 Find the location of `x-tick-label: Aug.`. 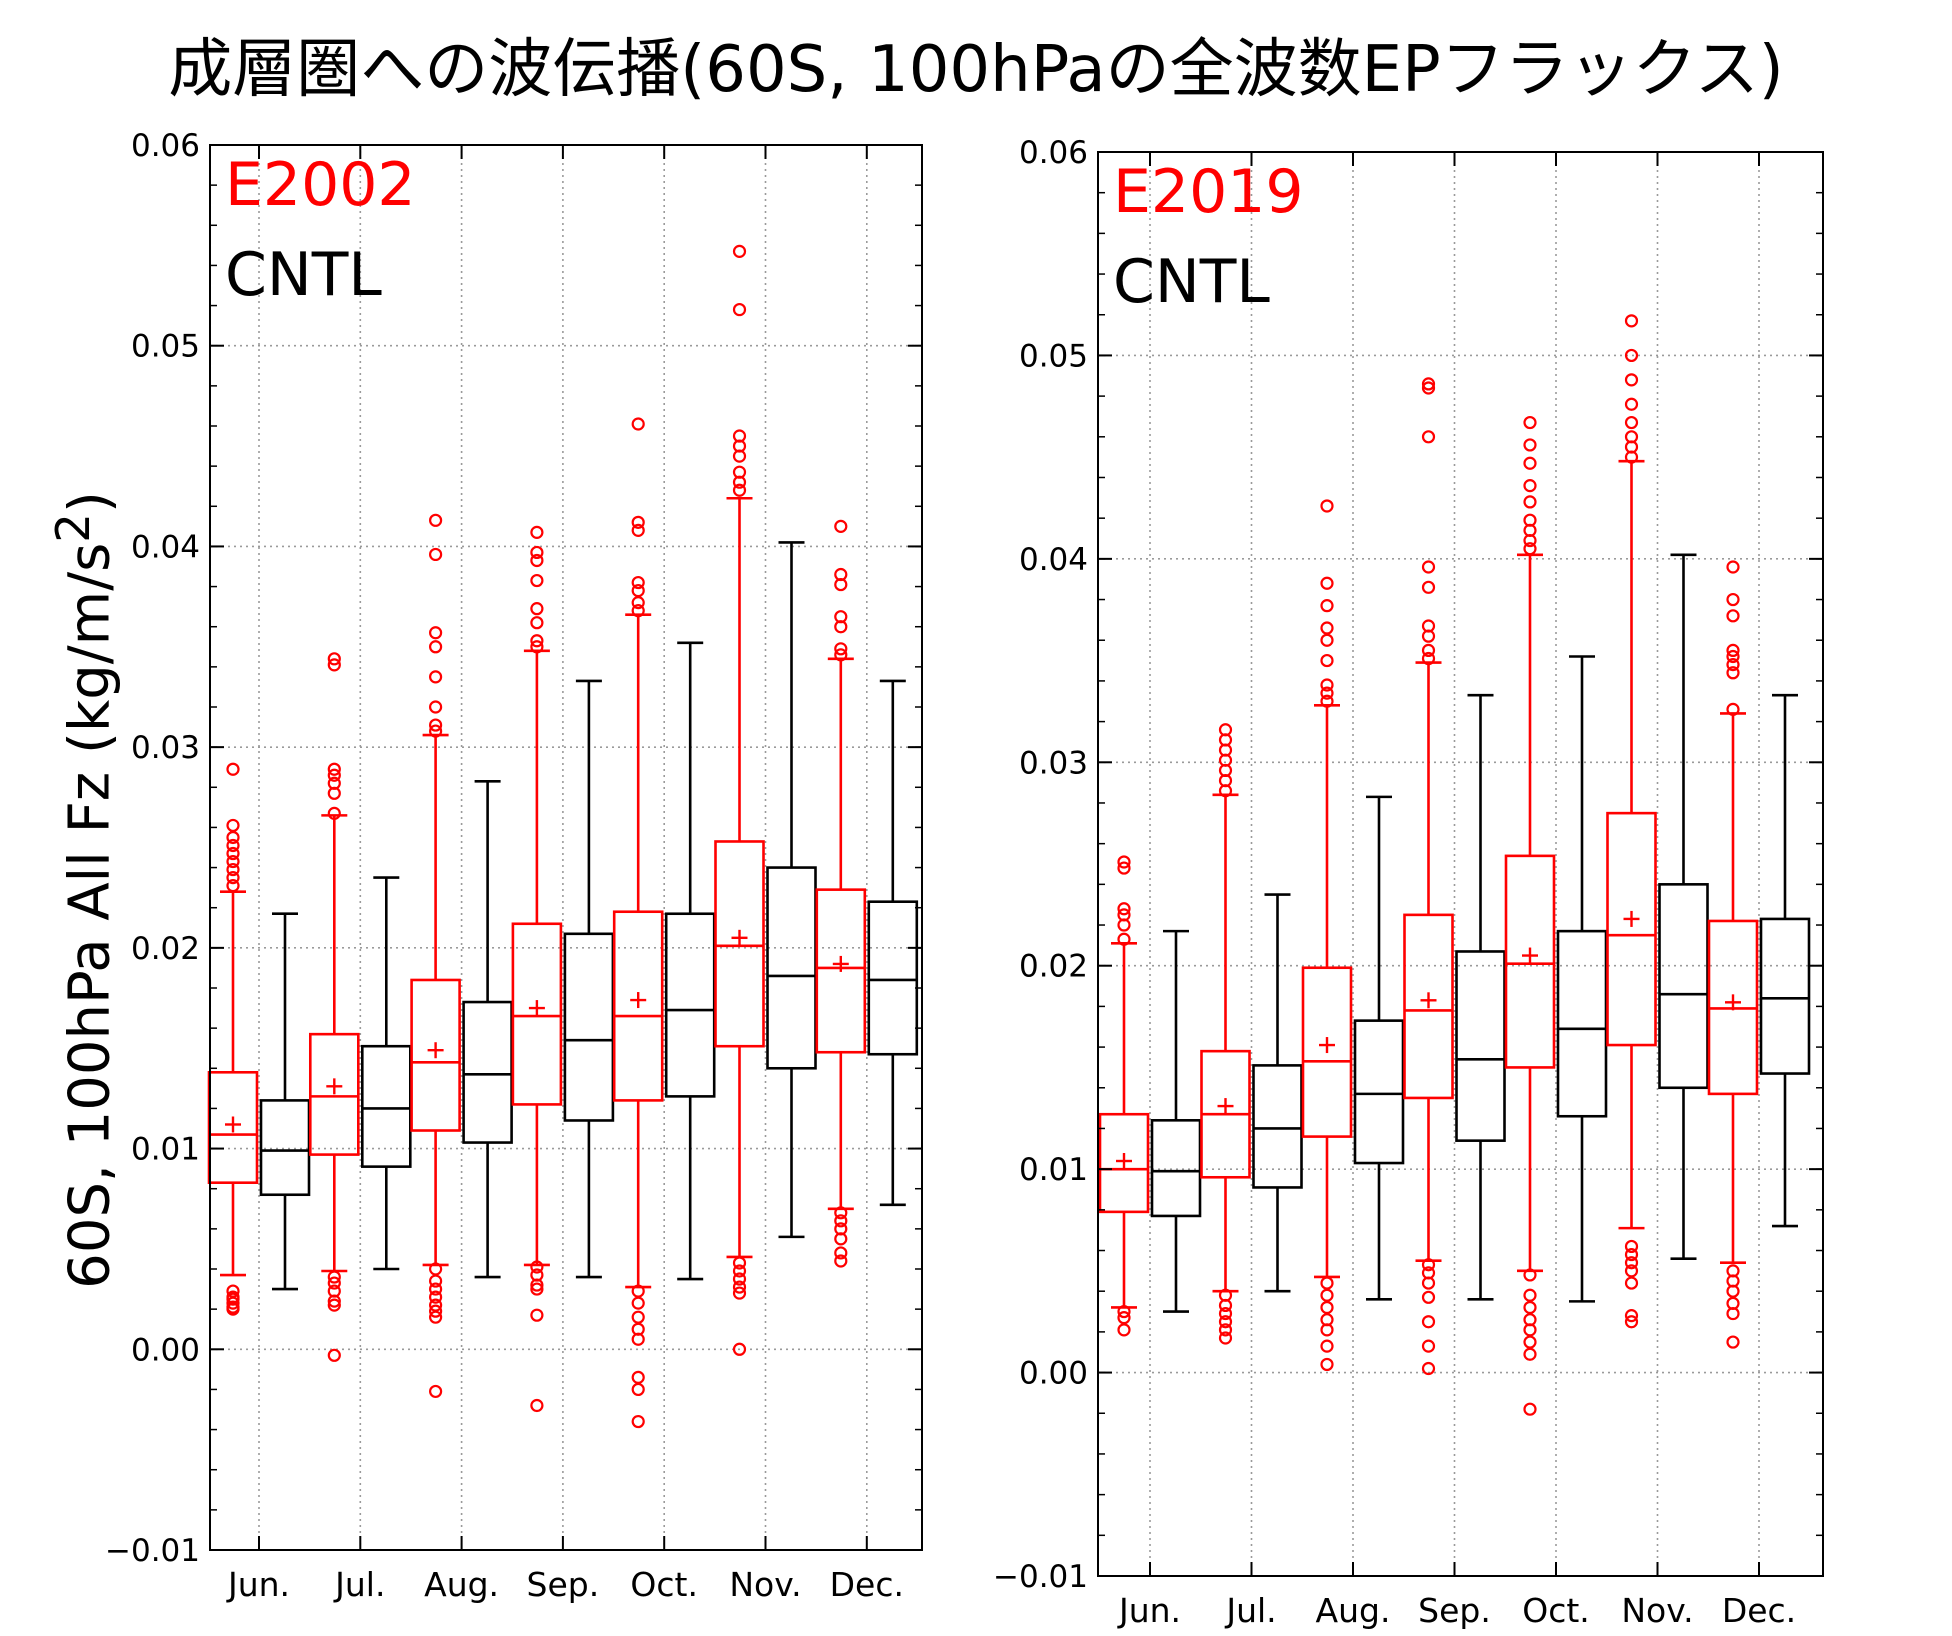

x-tick-label: Aug. is located at coordinates (1353, 1610).